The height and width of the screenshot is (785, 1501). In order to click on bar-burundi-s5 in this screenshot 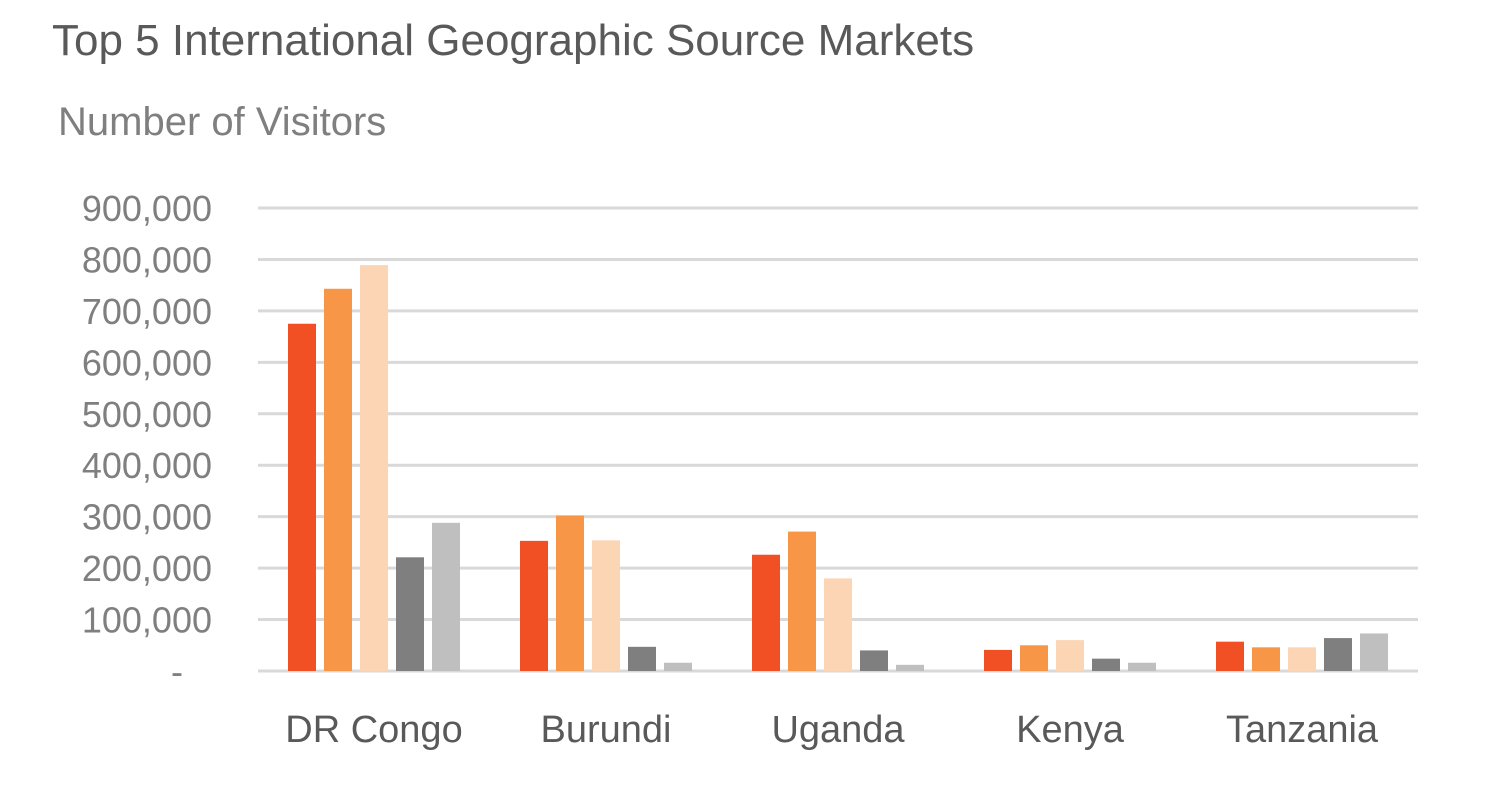, I will do `click(678, 666)`.